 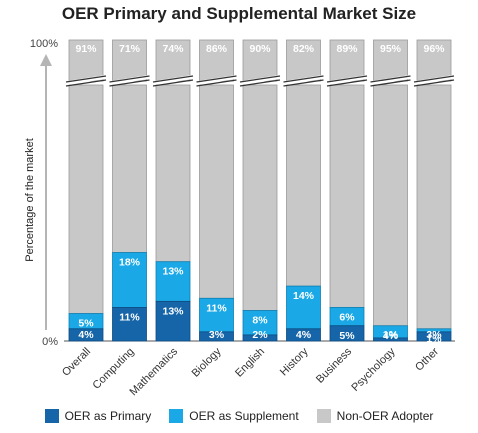 I want to click on label-supplement-2: 13%, so click(x=173, y=272).